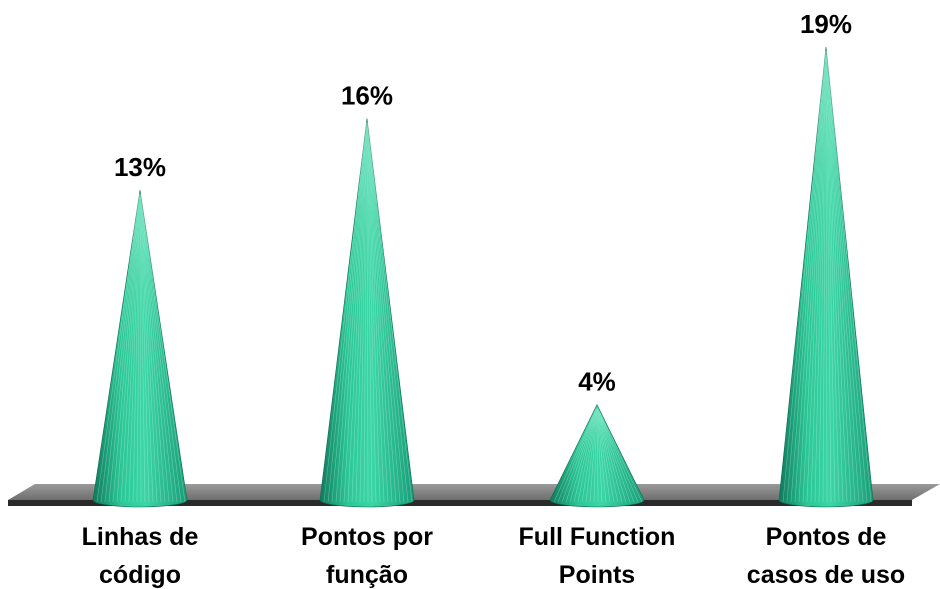  I want to click on data-label: 13%, so click(140, 167).